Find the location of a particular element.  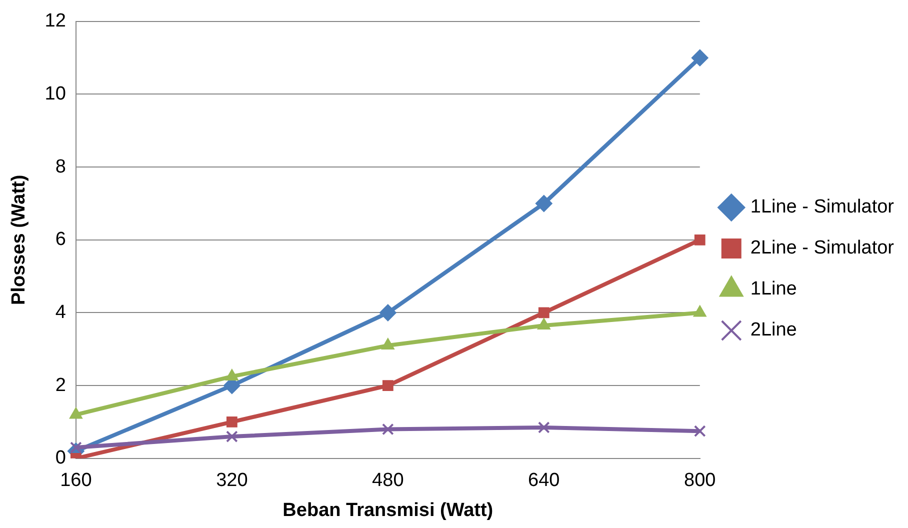

y-tick-label: 12 is located at coordinates (55, 21).